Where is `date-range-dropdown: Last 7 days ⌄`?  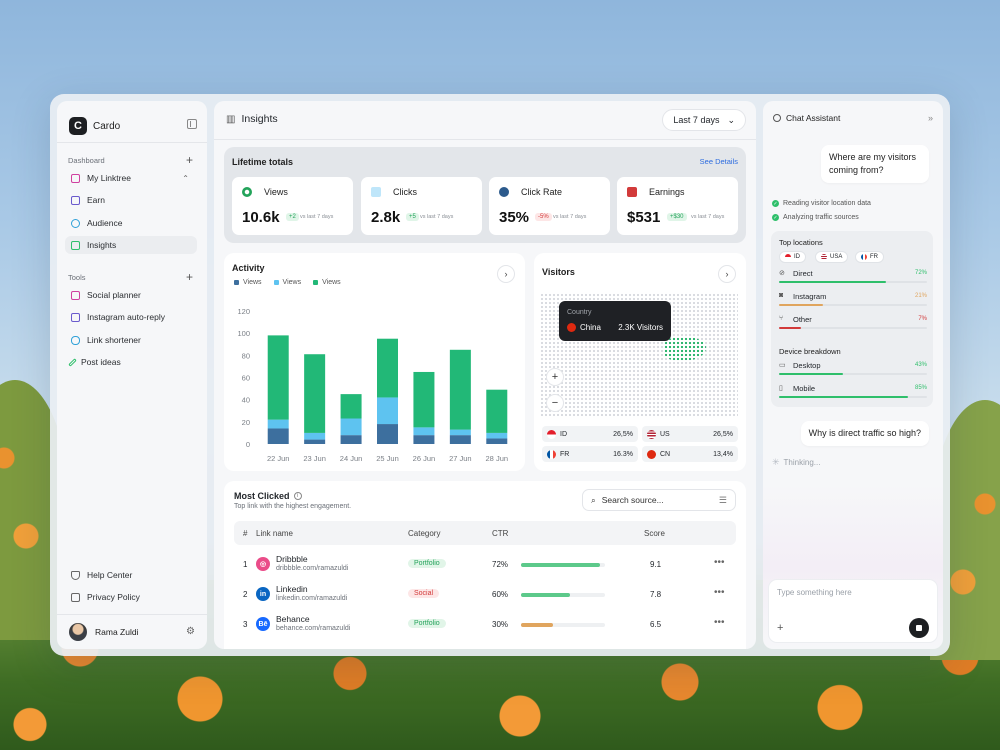 date-range-dropdown: Last 7 days ⌄ is located at coordinates (704, 120).